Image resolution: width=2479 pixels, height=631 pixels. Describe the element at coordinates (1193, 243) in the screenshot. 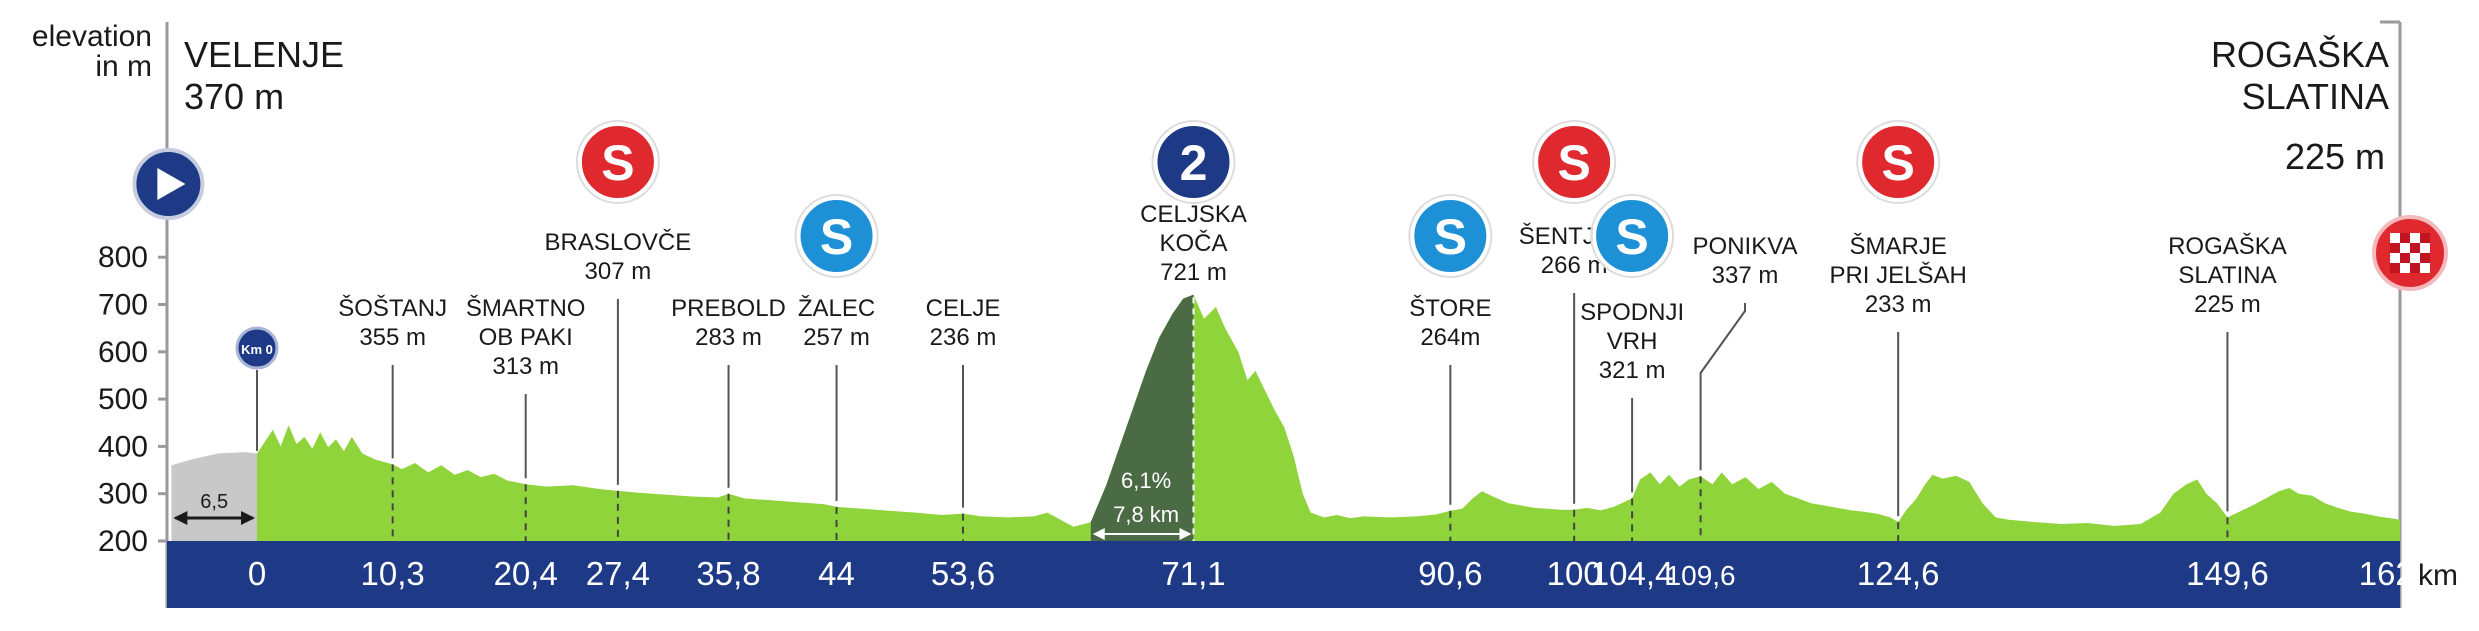

I see `annotation-label-line: KOČA` at that location.